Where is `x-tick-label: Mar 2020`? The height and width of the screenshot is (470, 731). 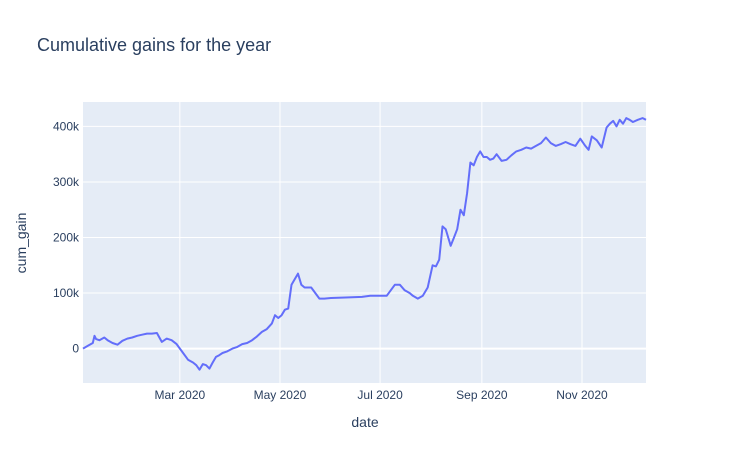
x-tick-label: Mar 2020 is located at coordinates (179, 395).